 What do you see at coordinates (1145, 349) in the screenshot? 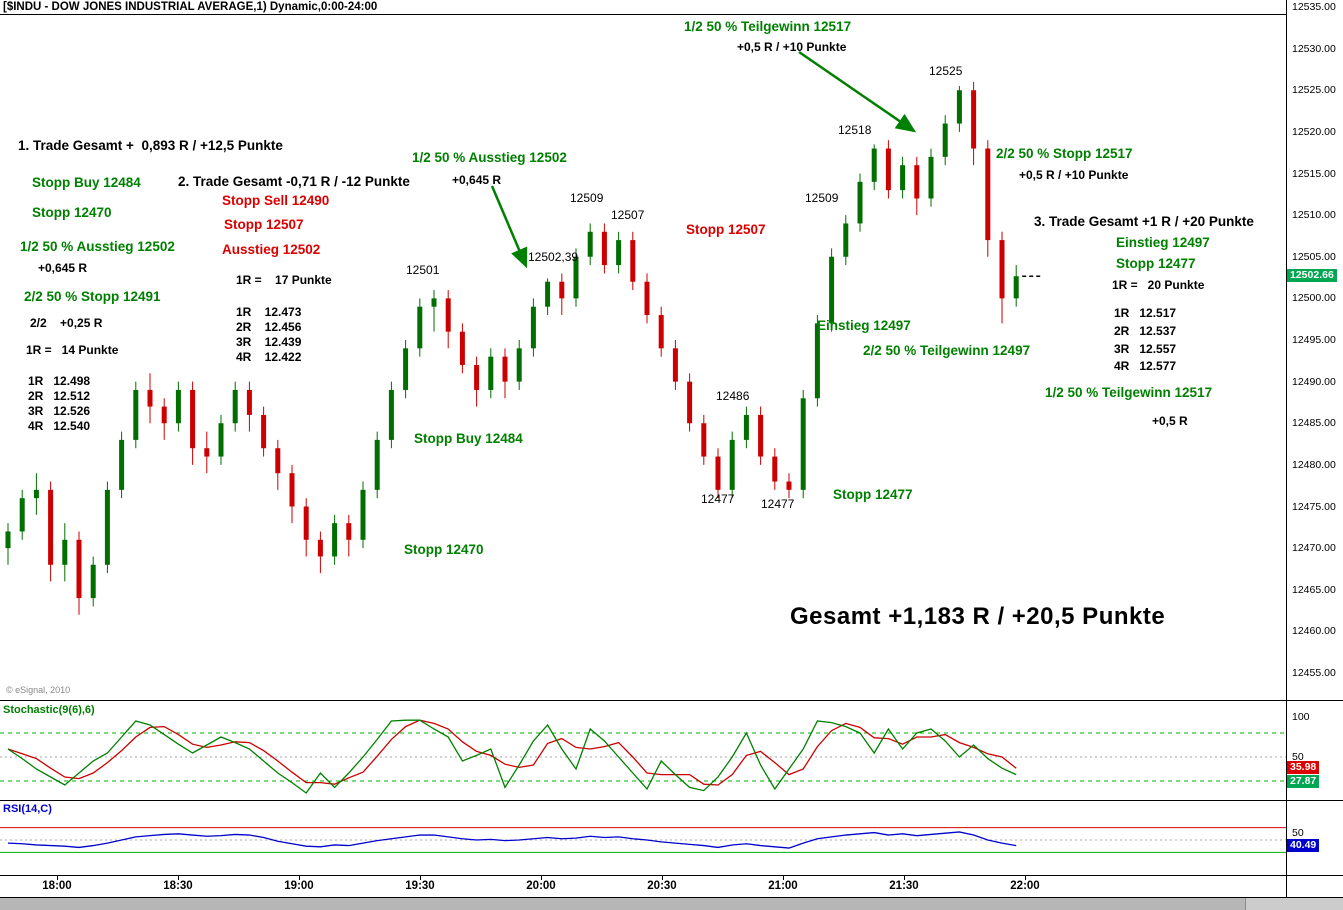
I see `chart-annotation: 3R 12.557` at bounding box center [1145, 349].